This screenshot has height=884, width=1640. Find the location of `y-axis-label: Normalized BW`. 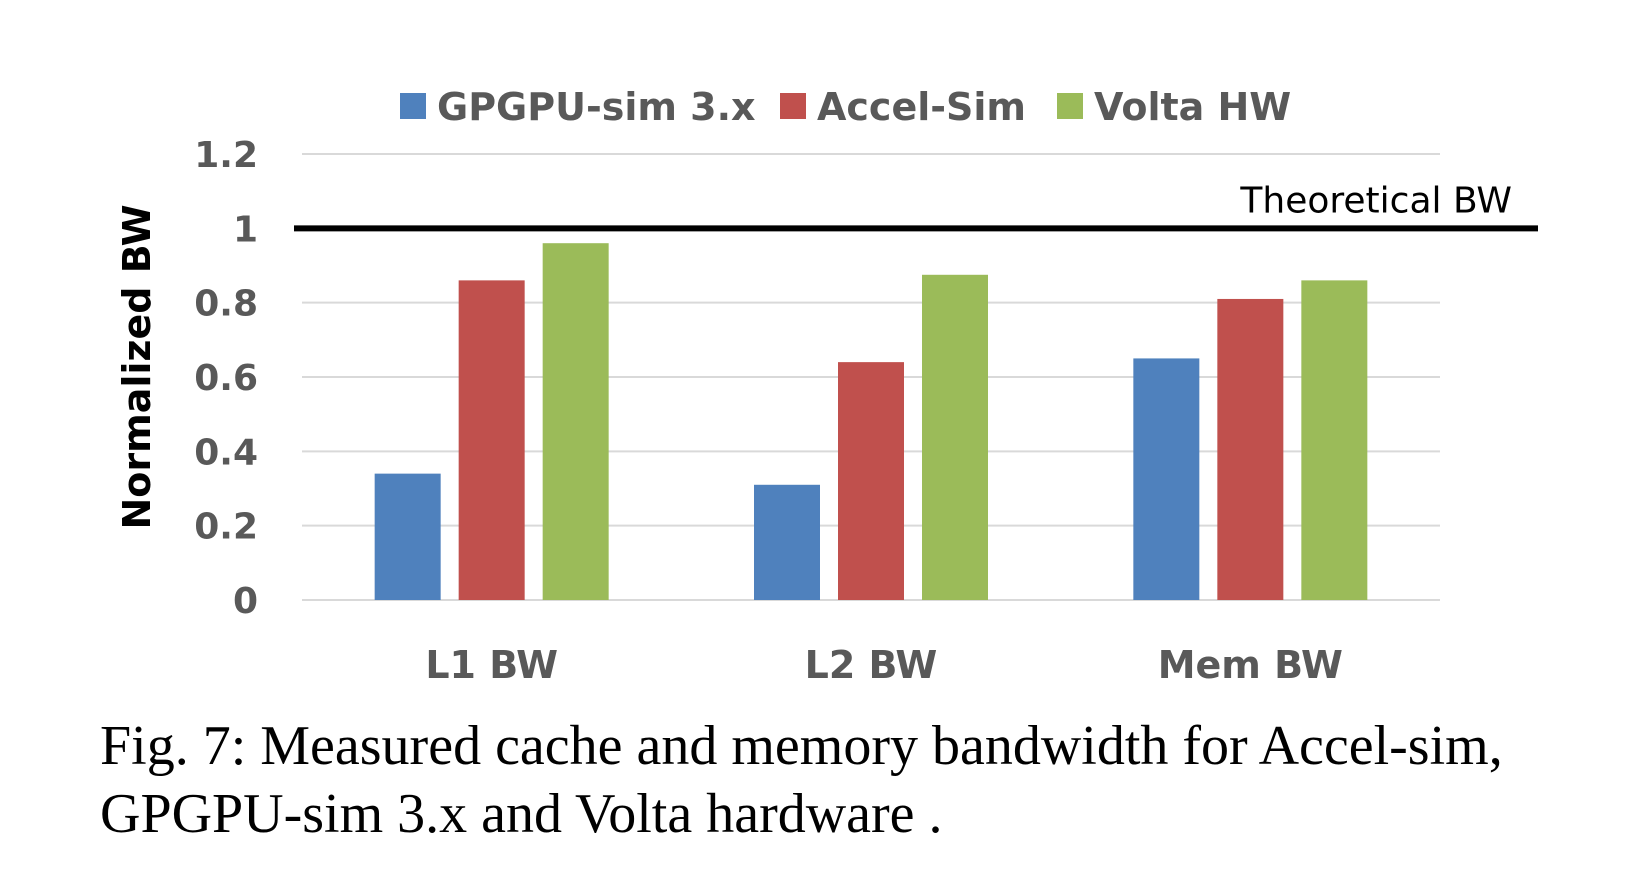

y-axis-label: Normalized BW is located at coordinates (137, 366).